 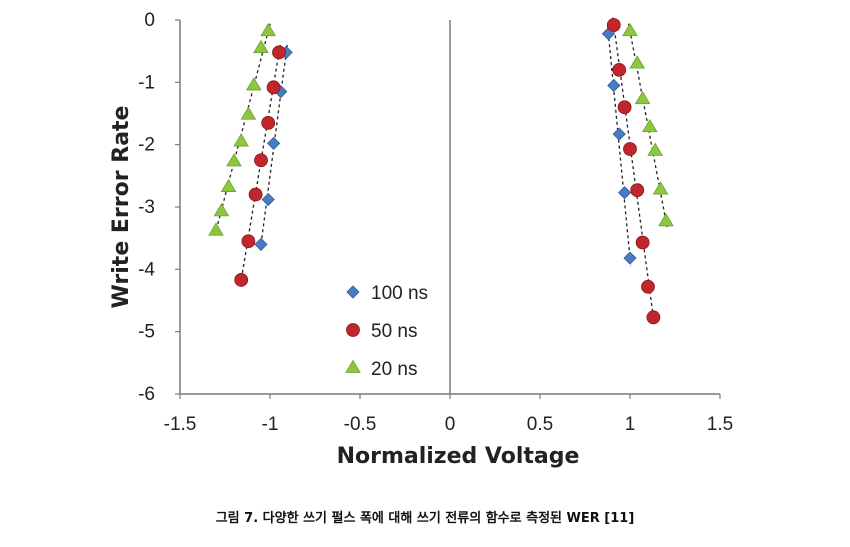 What do you see at coordinates (630, 424) in the screenshot?
I see `x-tick-label: 1` at bounding box center [630, 424].